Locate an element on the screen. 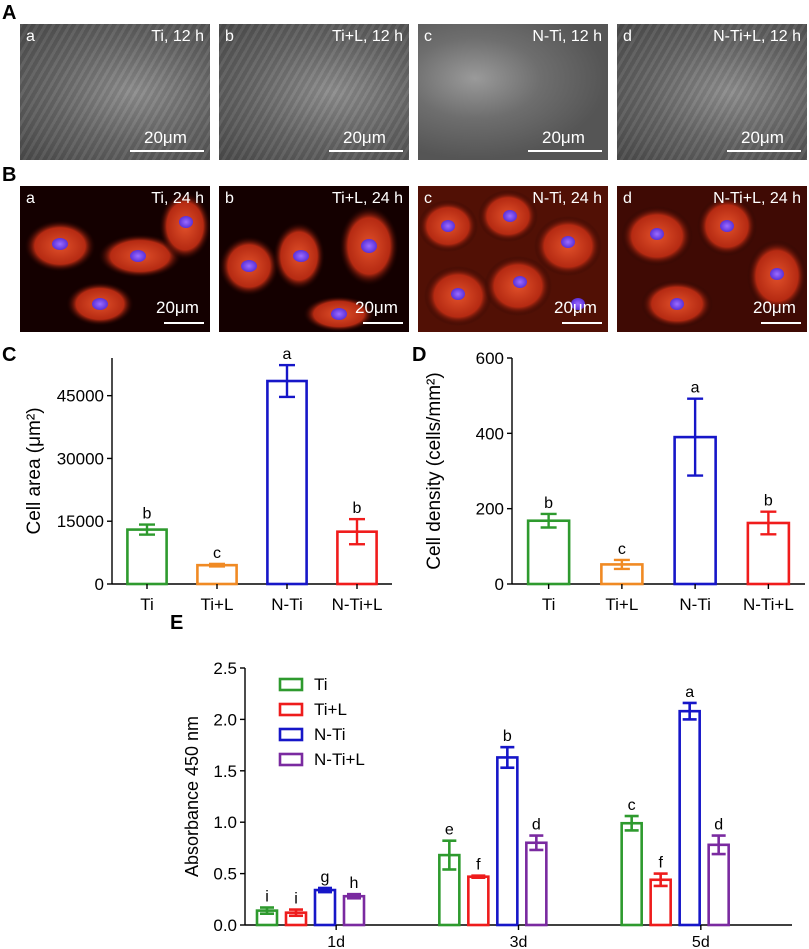  sem-image-n-ti-l-12h: d N-Ti+L, 12 h 20μm is located at coordinates (712, 92).